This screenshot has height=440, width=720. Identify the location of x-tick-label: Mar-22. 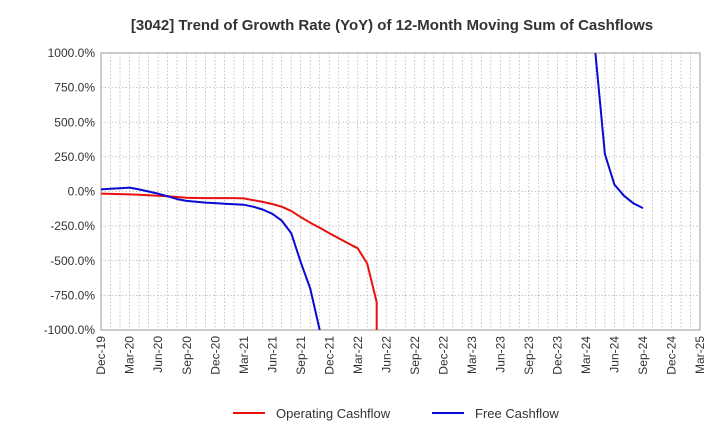
(358, 355).